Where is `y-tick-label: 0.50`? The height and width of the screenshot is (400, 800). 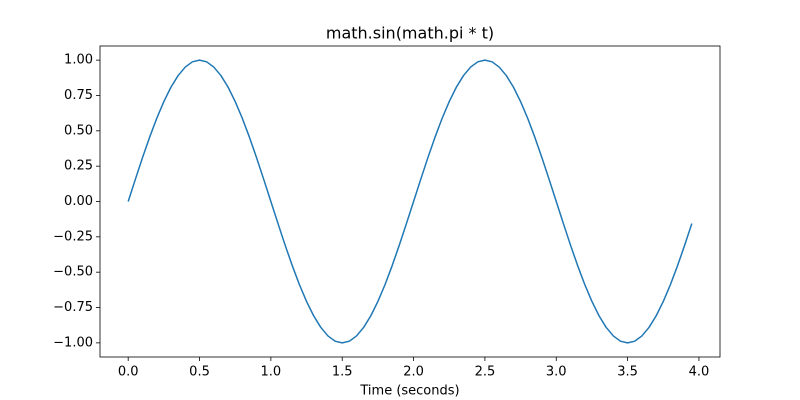
y-tick-label: 0.50 is located at coordinates (78, 130).